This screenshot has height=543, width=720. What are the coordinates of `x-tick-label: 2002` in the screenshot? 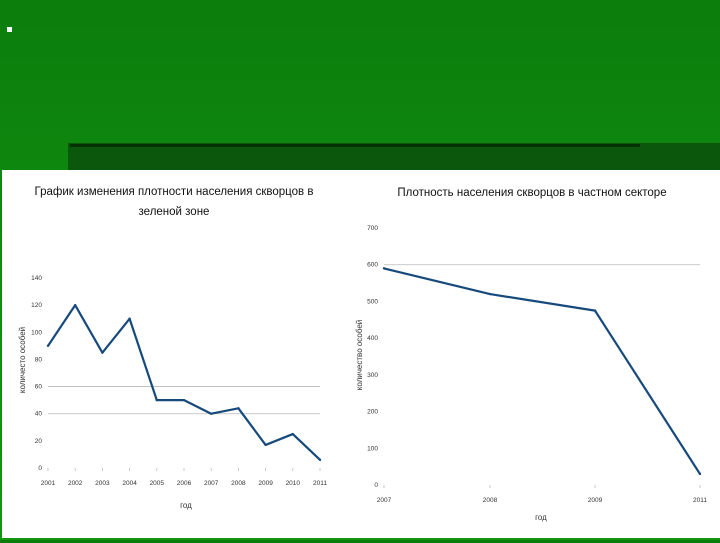 It's located at (75, 483).